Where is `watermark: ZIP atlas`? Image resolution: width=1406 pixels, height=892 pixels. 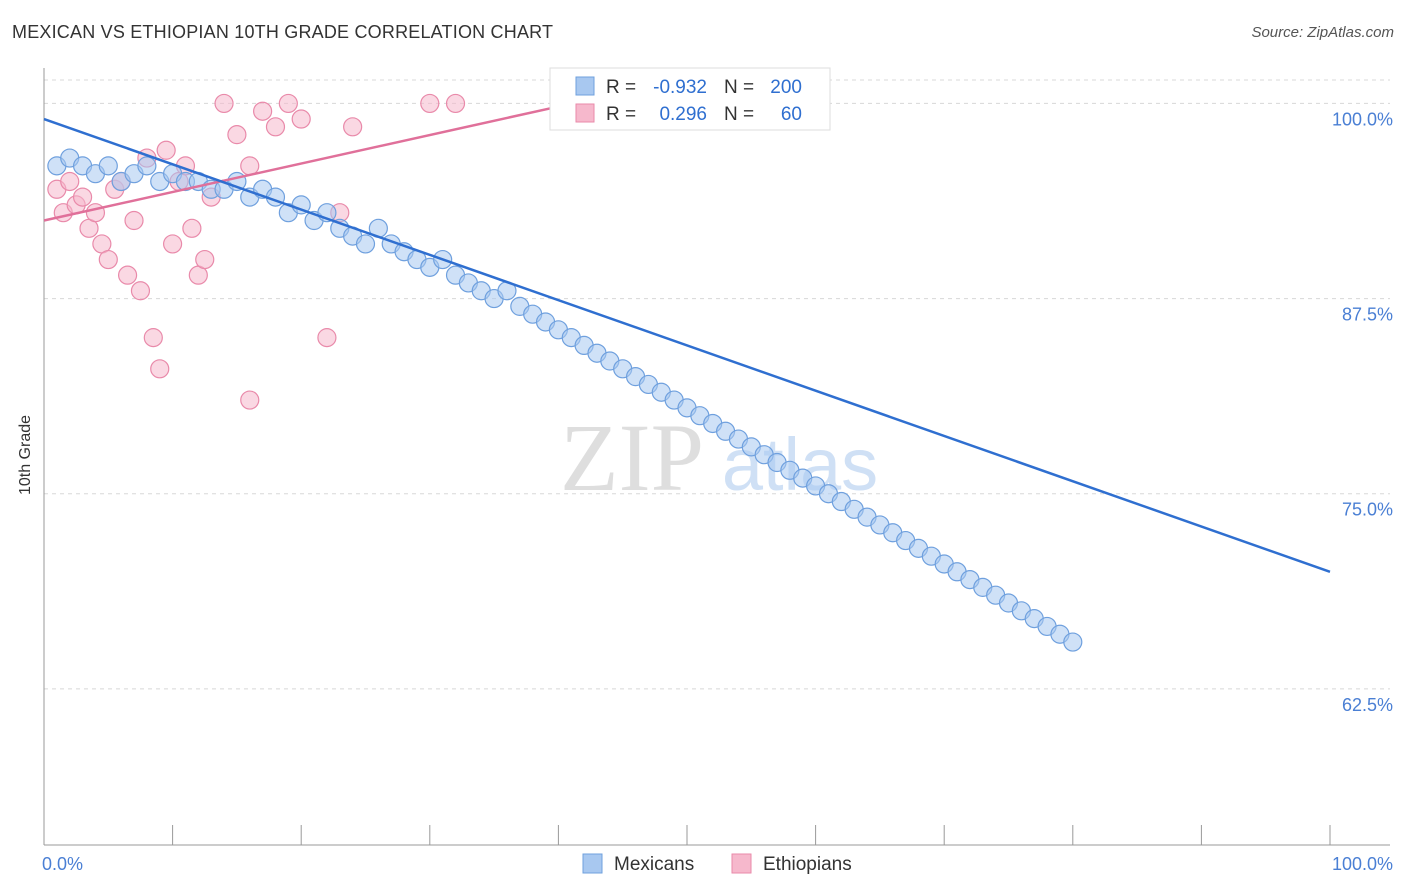
watermark: ZIP atlas is located at coordinates (719, 457).